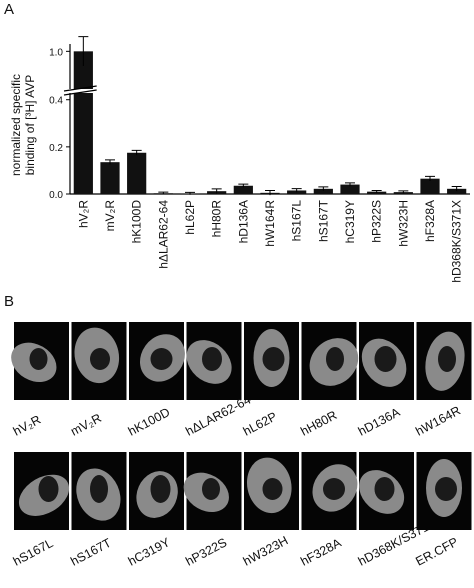 The image size is (474, 588). What do you see at coordinates (56, 195) in the screenshot?
I see `y-tick-label: 0.0` at bounding box center [56, 195].